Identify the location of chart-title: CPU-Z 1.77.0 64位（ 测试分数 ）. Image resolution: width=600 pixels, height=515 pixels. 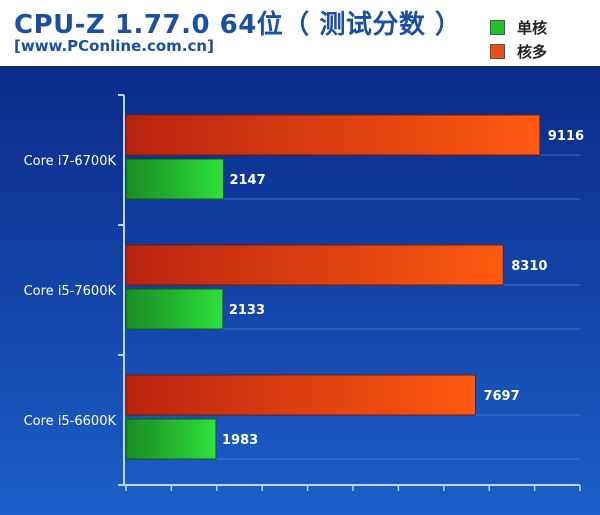
(238, 25).